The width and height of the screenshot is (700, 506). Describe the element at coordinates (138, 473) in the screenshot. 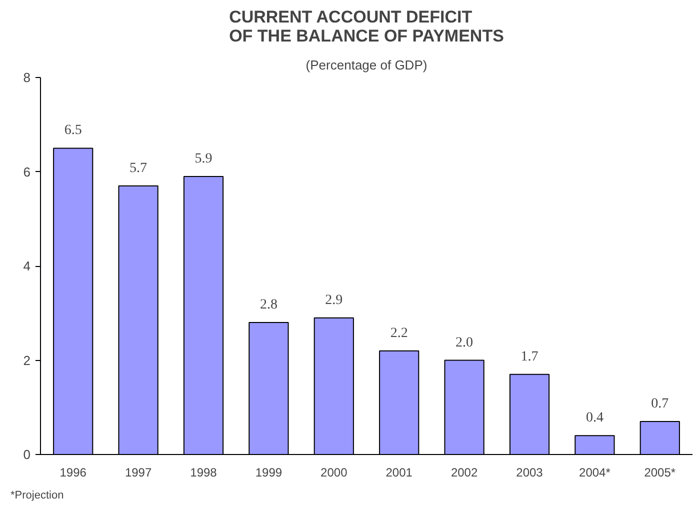

I see `x-tick-label: 1997` at that location.